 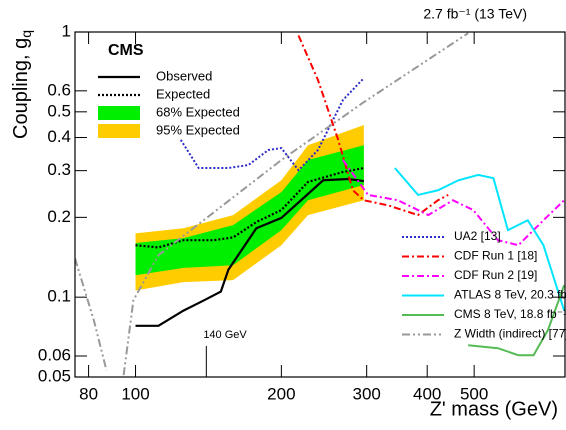 What do you see at coordinates (510, 314) in the screenshot?
I see `legend-label: CMS 8 TeV, 18.8 fb⁻¹ [43]` at bounding box center [510, 314].